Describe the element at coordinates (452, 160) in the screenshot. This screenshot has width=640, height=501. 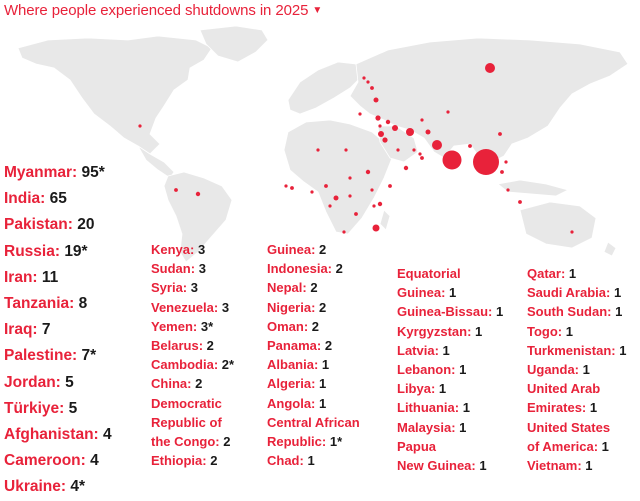
I see `dot-india` at that location.